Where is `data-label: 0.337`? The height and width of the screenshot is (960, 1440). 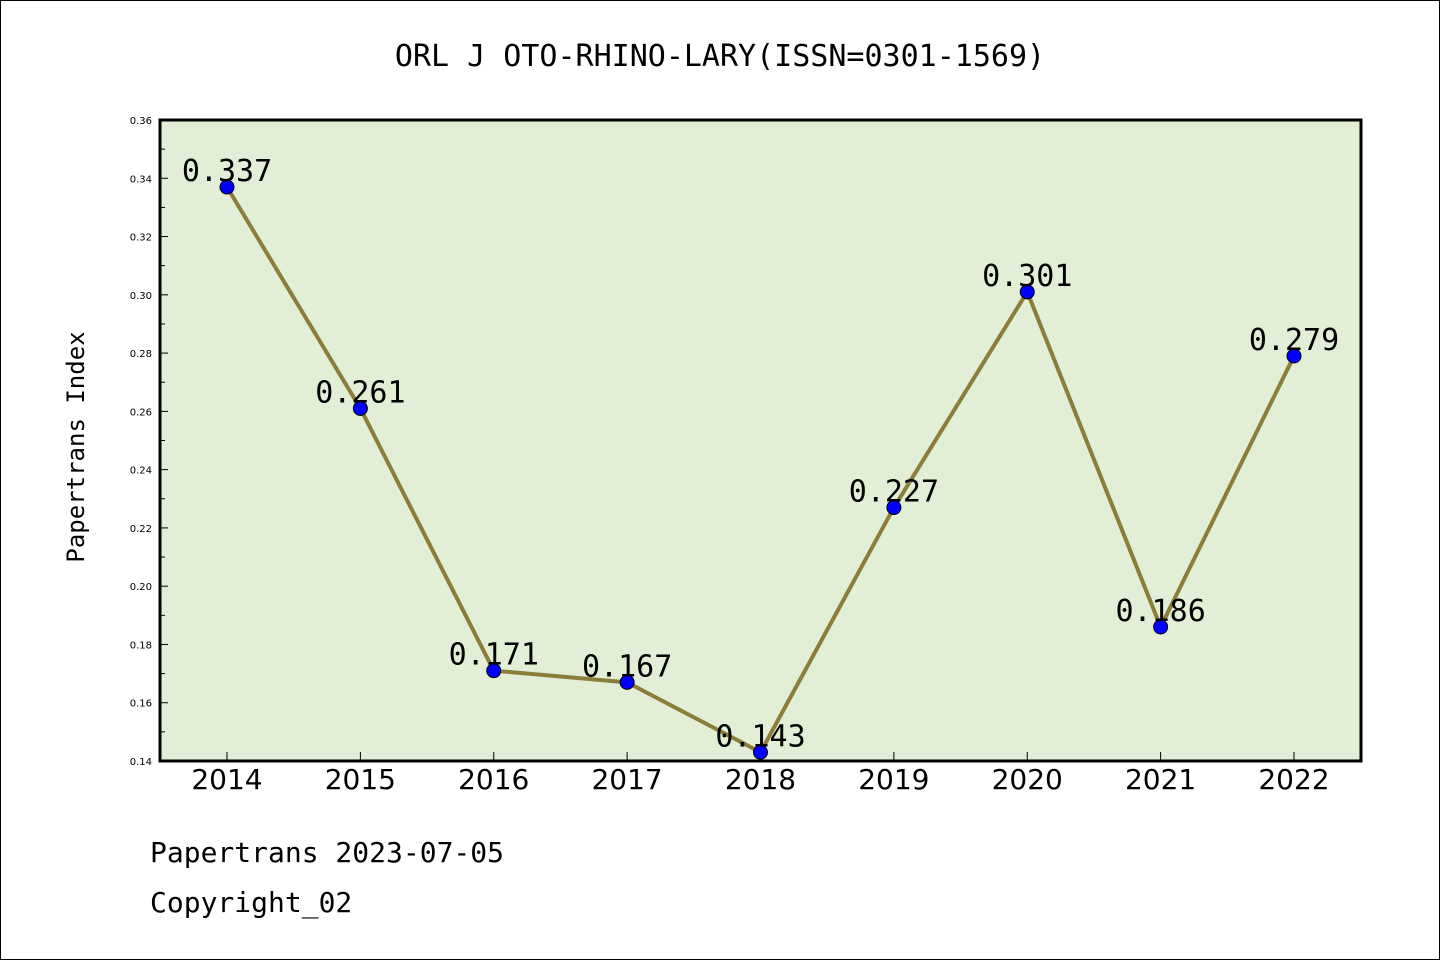
data-label: 0.337 is located at coordinates (227, 171).